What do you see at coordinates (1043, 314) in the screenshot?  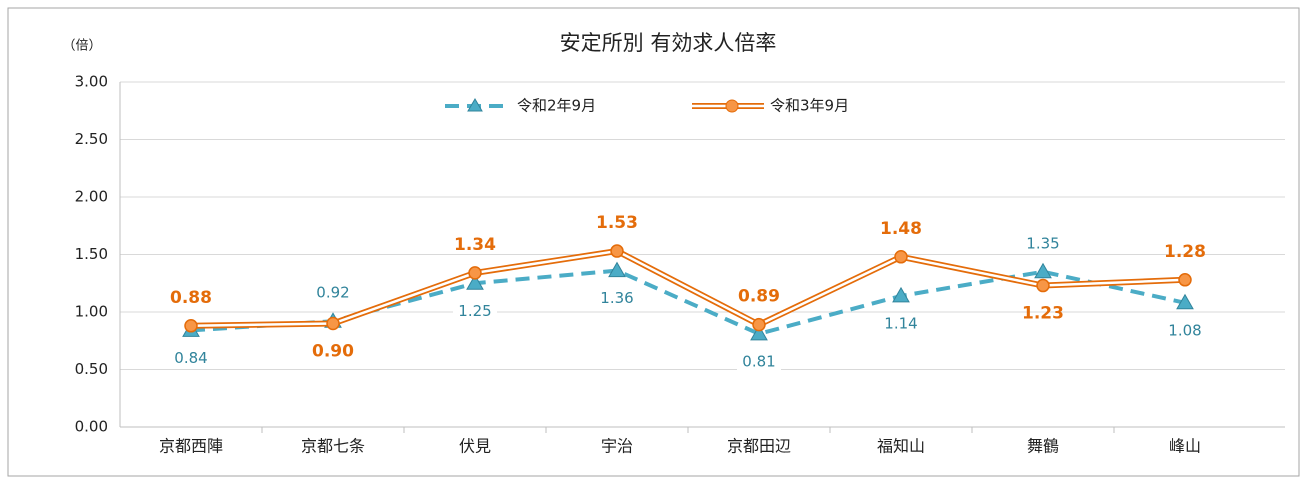 I see `value-label: 1.23` at bounding box center [1043, 314].